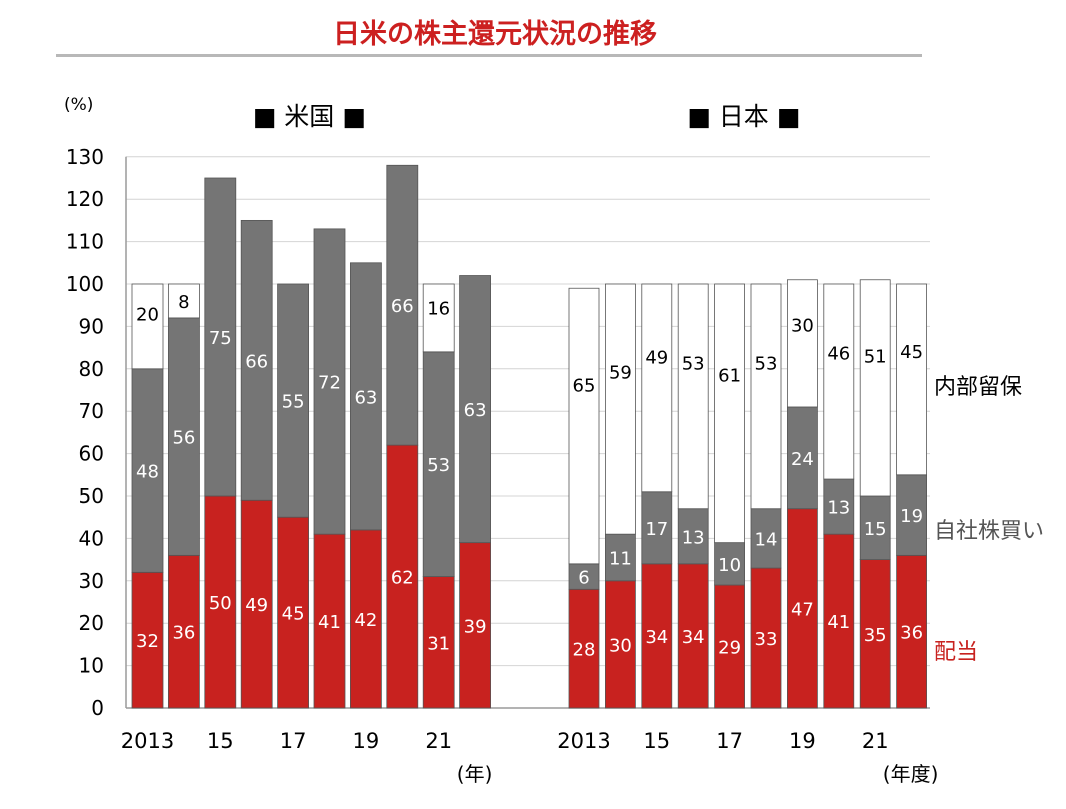 This screenshot has width=1066, height=809. What do you see at coordinates (766, 639) in the screenshot?
I see `data-label-dividend: 33` at bounding box center [766, 639].